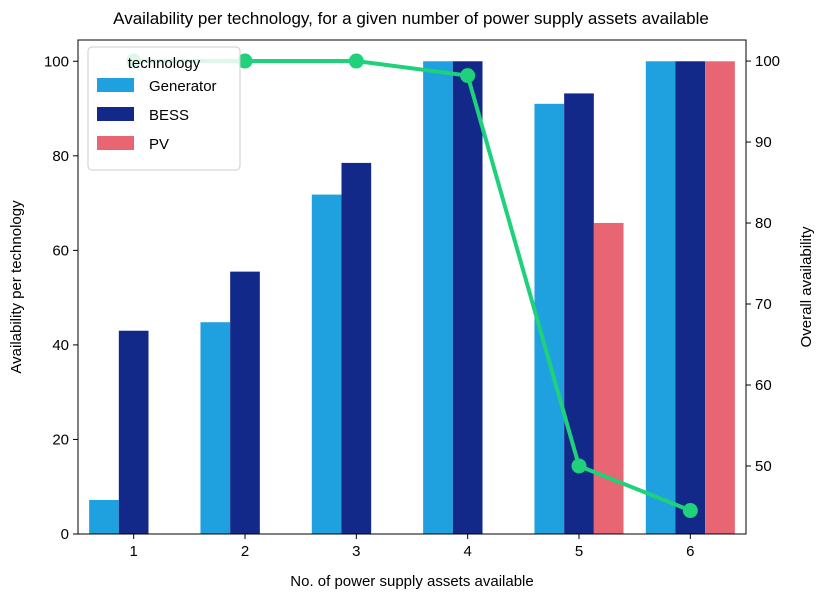 This screenshot has height=598, width=822. Describe the element at coordinates (60, 250) in the screenshot. I see `y-tick-label: 60` at that location.